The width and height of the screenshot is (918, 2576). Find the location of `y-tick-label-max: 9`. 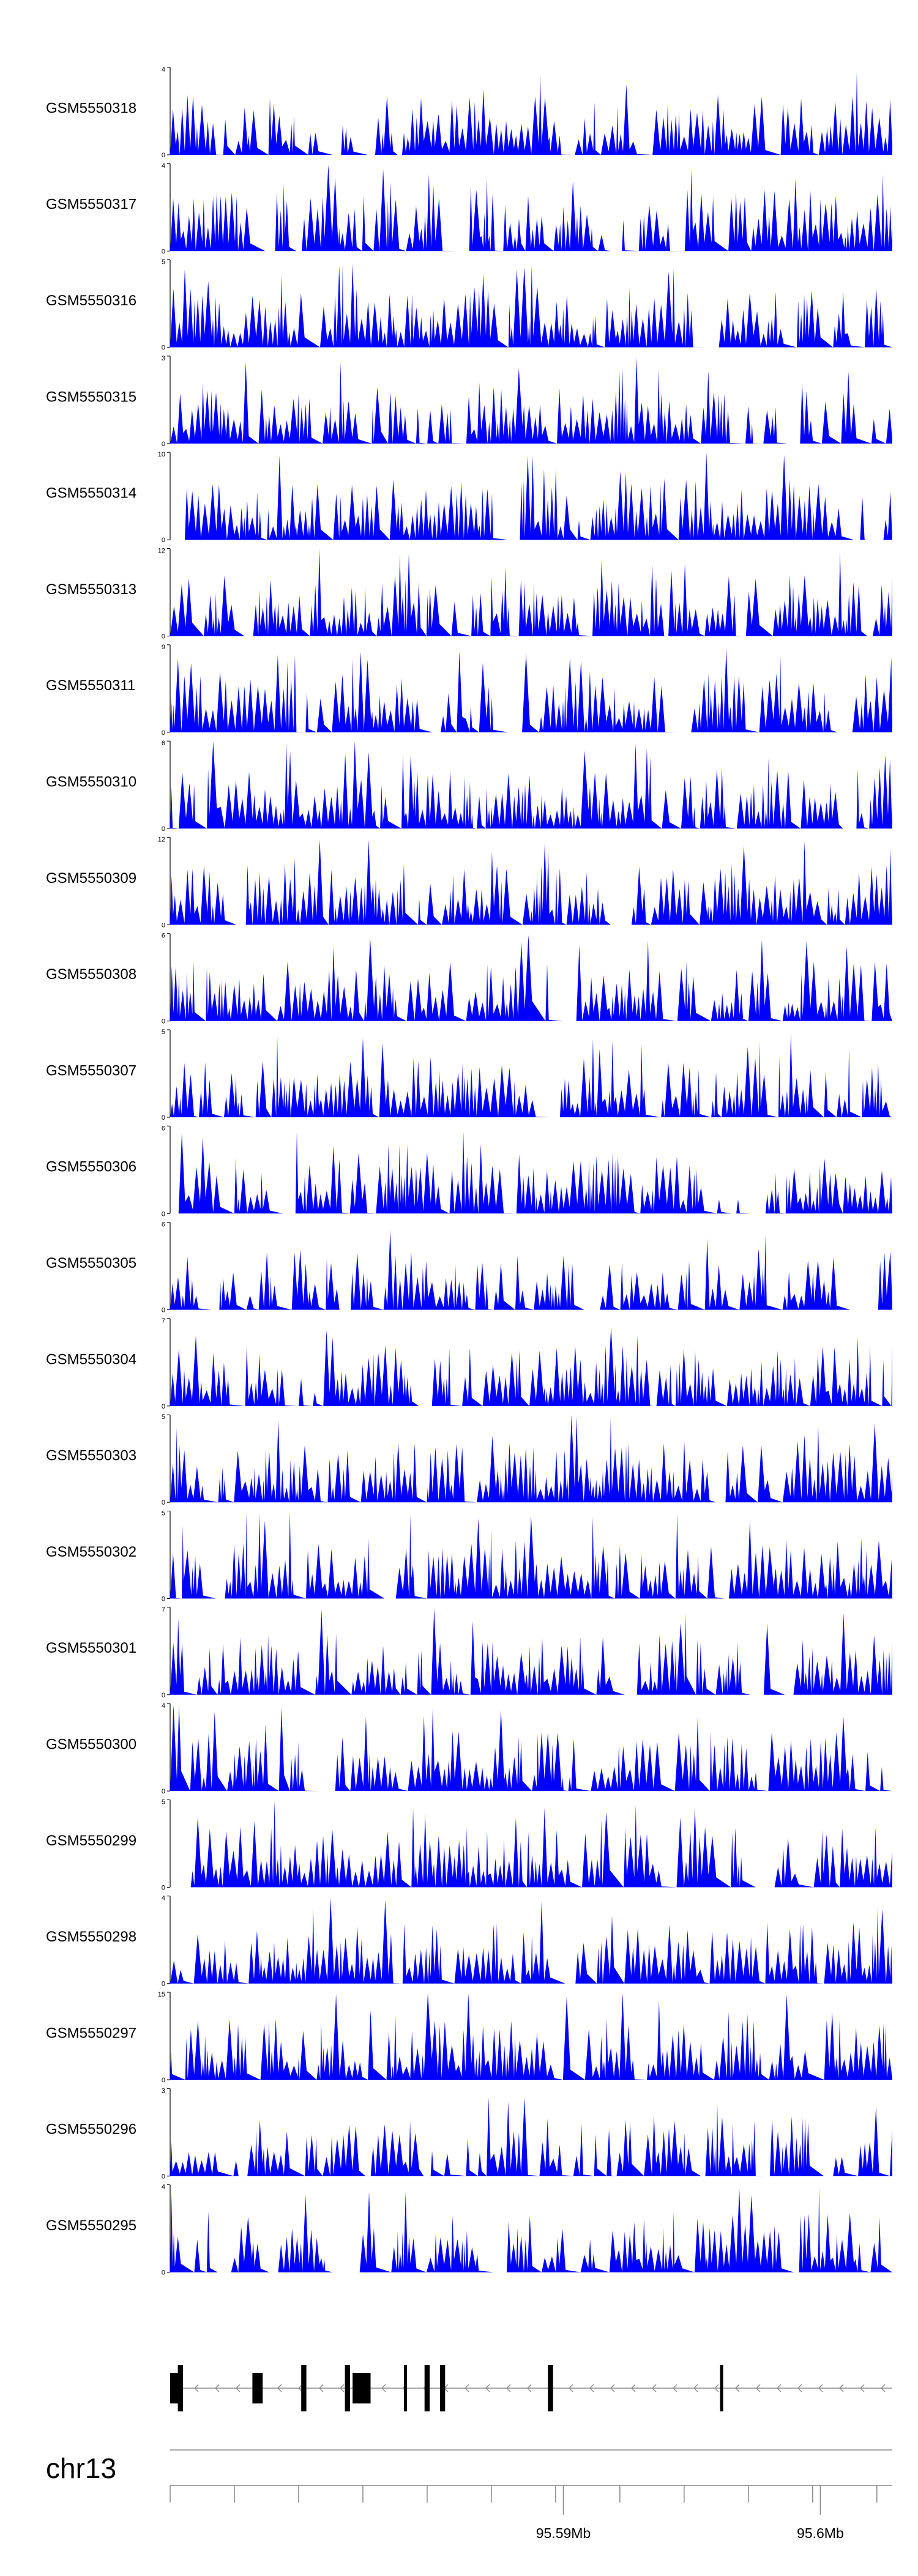

y-tick-label-max: 9 is located at coordinates (163, 648).